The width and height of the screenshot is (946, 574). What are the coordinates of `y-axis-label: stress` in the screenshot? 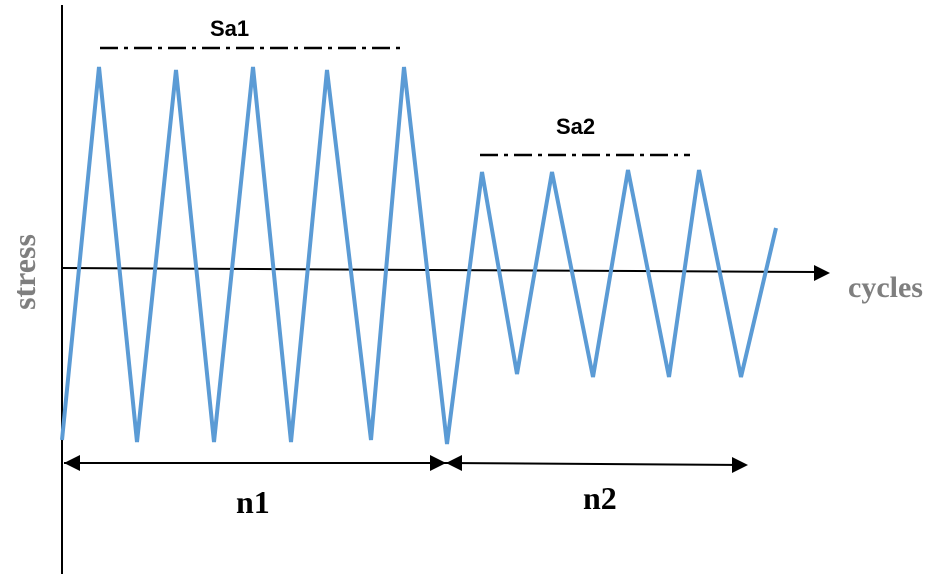 It's located at (24, 272).